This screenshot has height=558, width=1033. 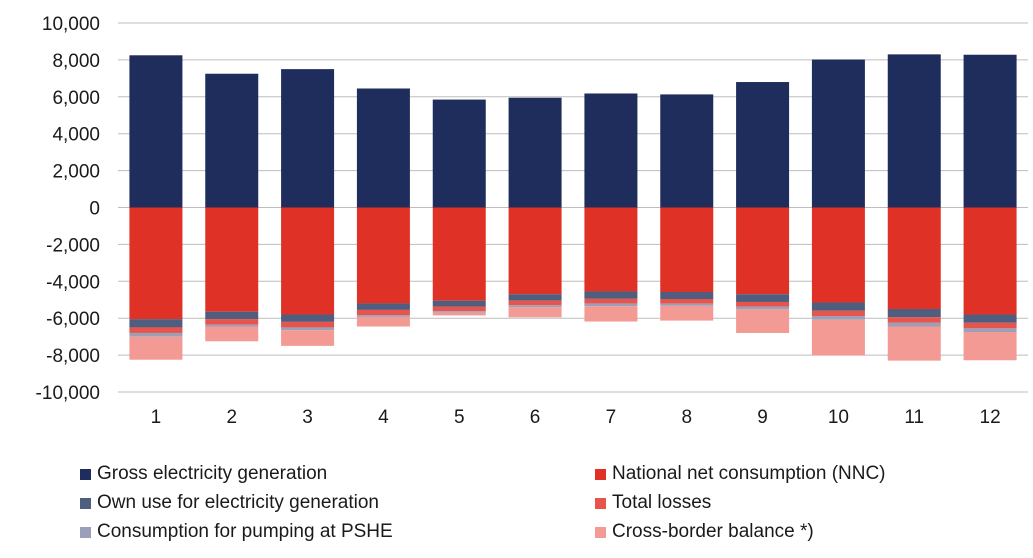 I want to click on legend-label: Consumption for pumping at PSHE, so click(x=245, y=531).